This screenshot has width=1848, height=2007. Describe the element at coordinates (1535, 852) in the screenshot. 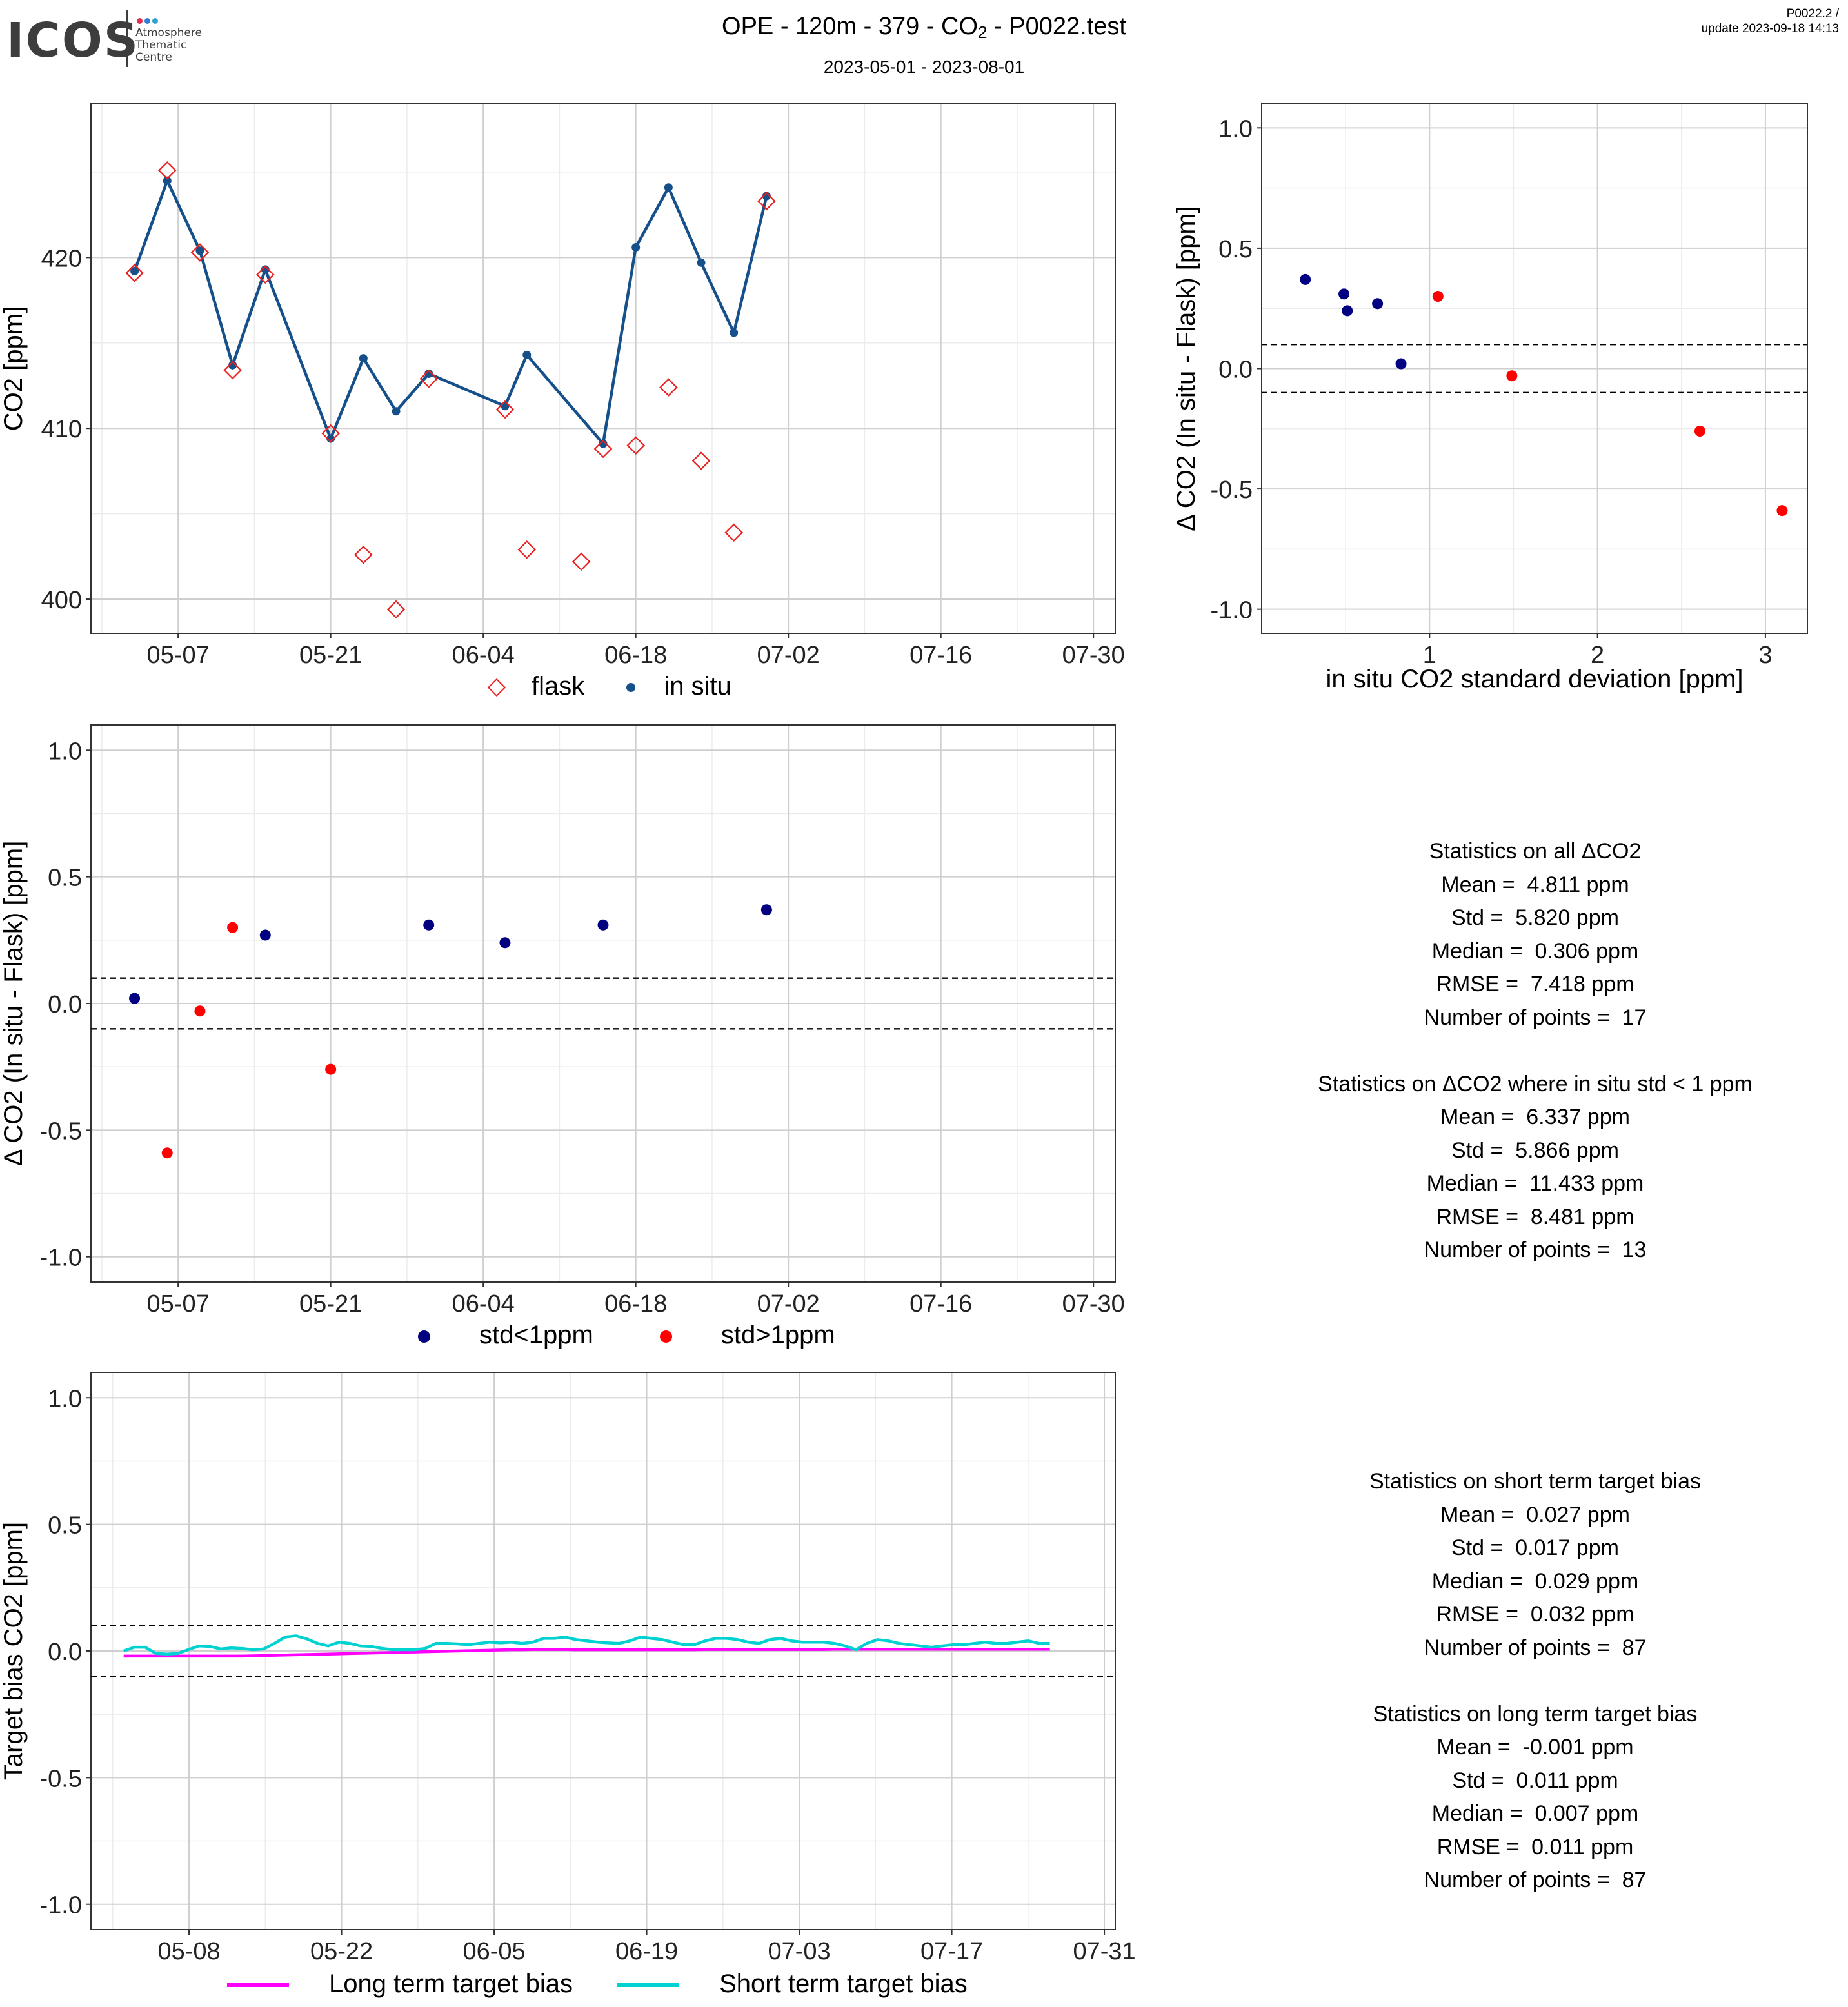

I see `stats-line: Statistics on all ΔCO2` at that location.